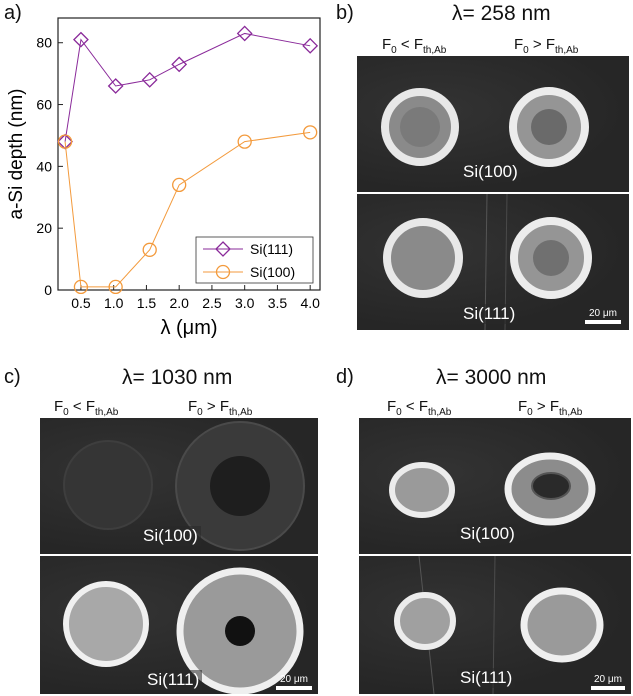 This screenshot has width=633, height=696. What do you see at coordinates (44, 166) in the screenshot?
I see `y-tick-label: 40` at bounding box center [44, 166].